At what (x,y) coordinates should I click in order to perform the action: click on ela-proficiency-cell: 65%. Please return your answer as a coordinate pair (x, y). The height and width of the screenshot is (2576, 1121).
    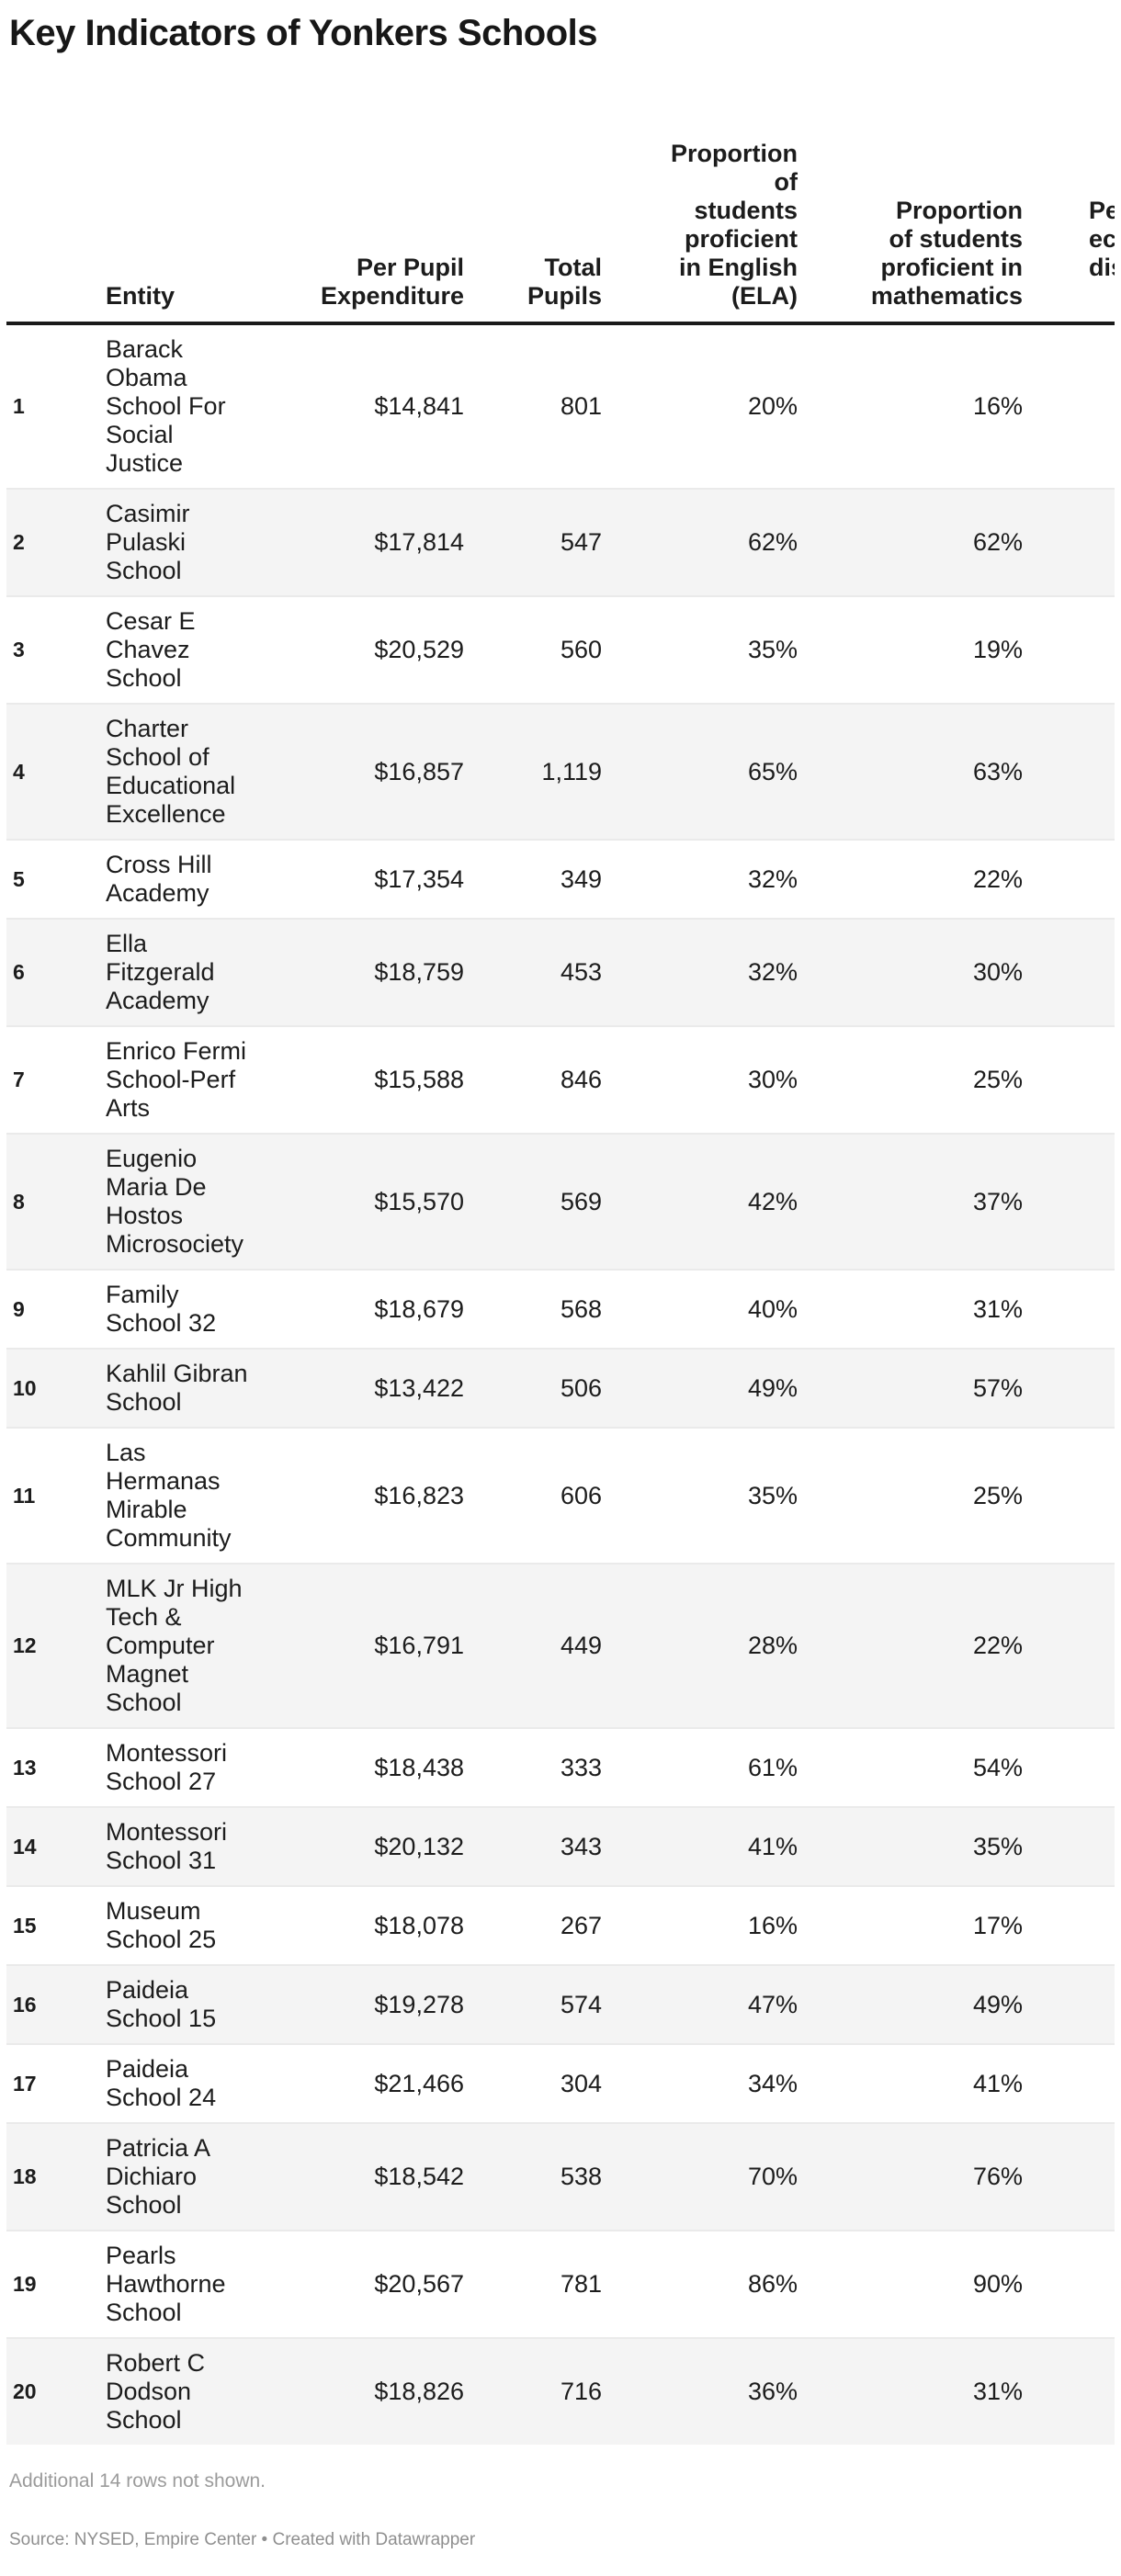
    Looking at the image, I should click on (700, 771).